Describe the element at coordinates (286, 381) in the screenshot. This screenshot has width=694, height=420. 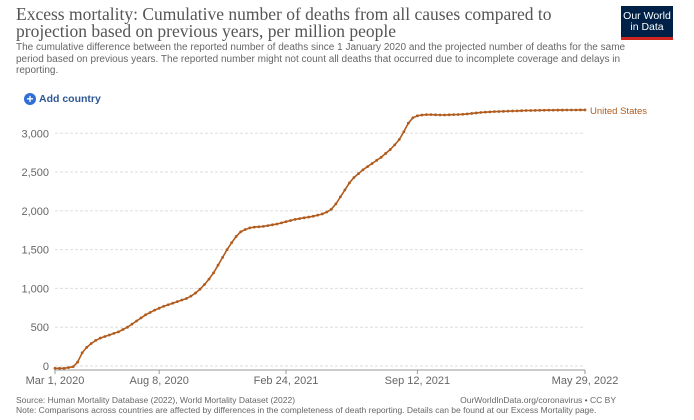
I see `x-tick-label: Feb 24, 2021` at that location.